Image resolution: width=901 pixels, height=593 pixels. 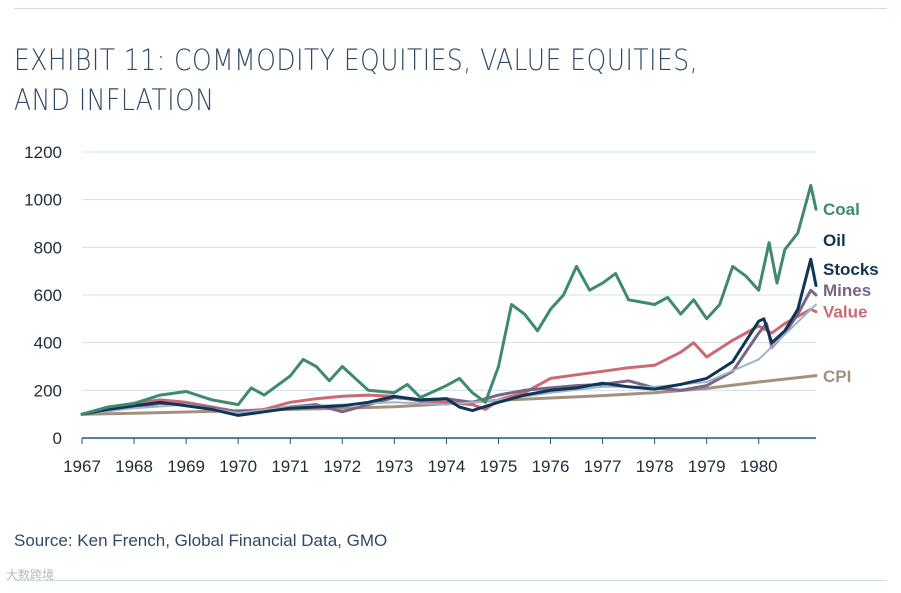 What do you see at coordinates (450, 8) in the screenshot?
I see `top-rule` at bounding box center [450, 8].